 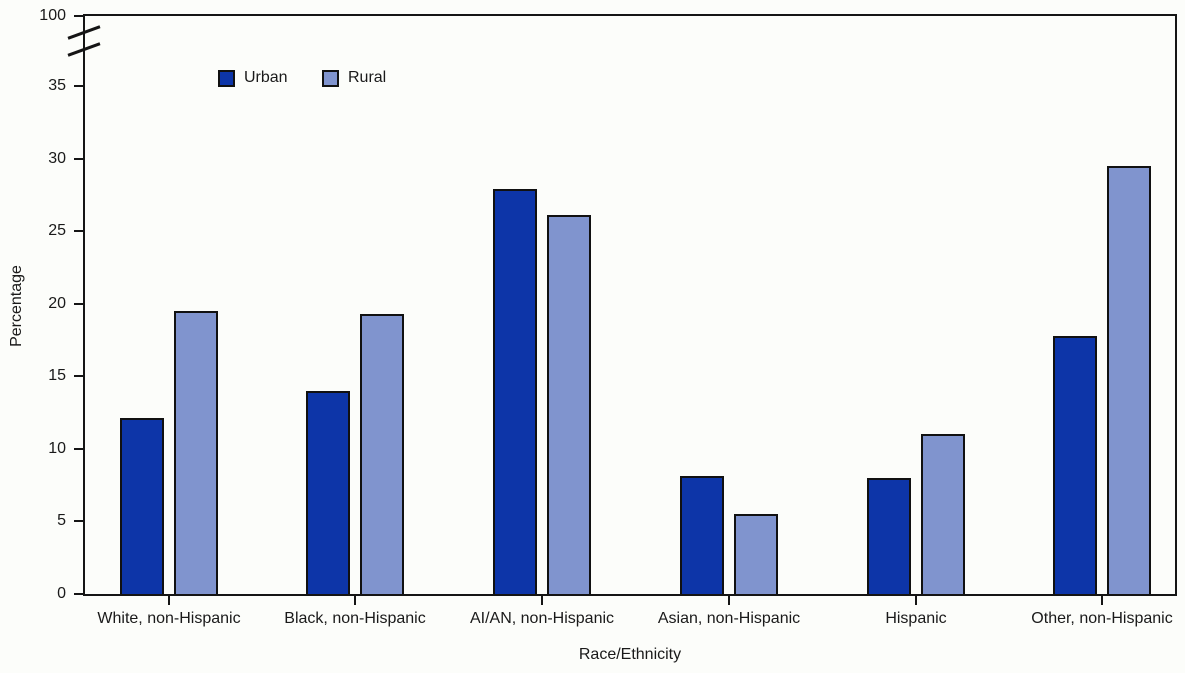 What do you see at coordinates (61, 521) in the screenshot?
I see `y-tick-label: 5` at bounding box center [61, 521].